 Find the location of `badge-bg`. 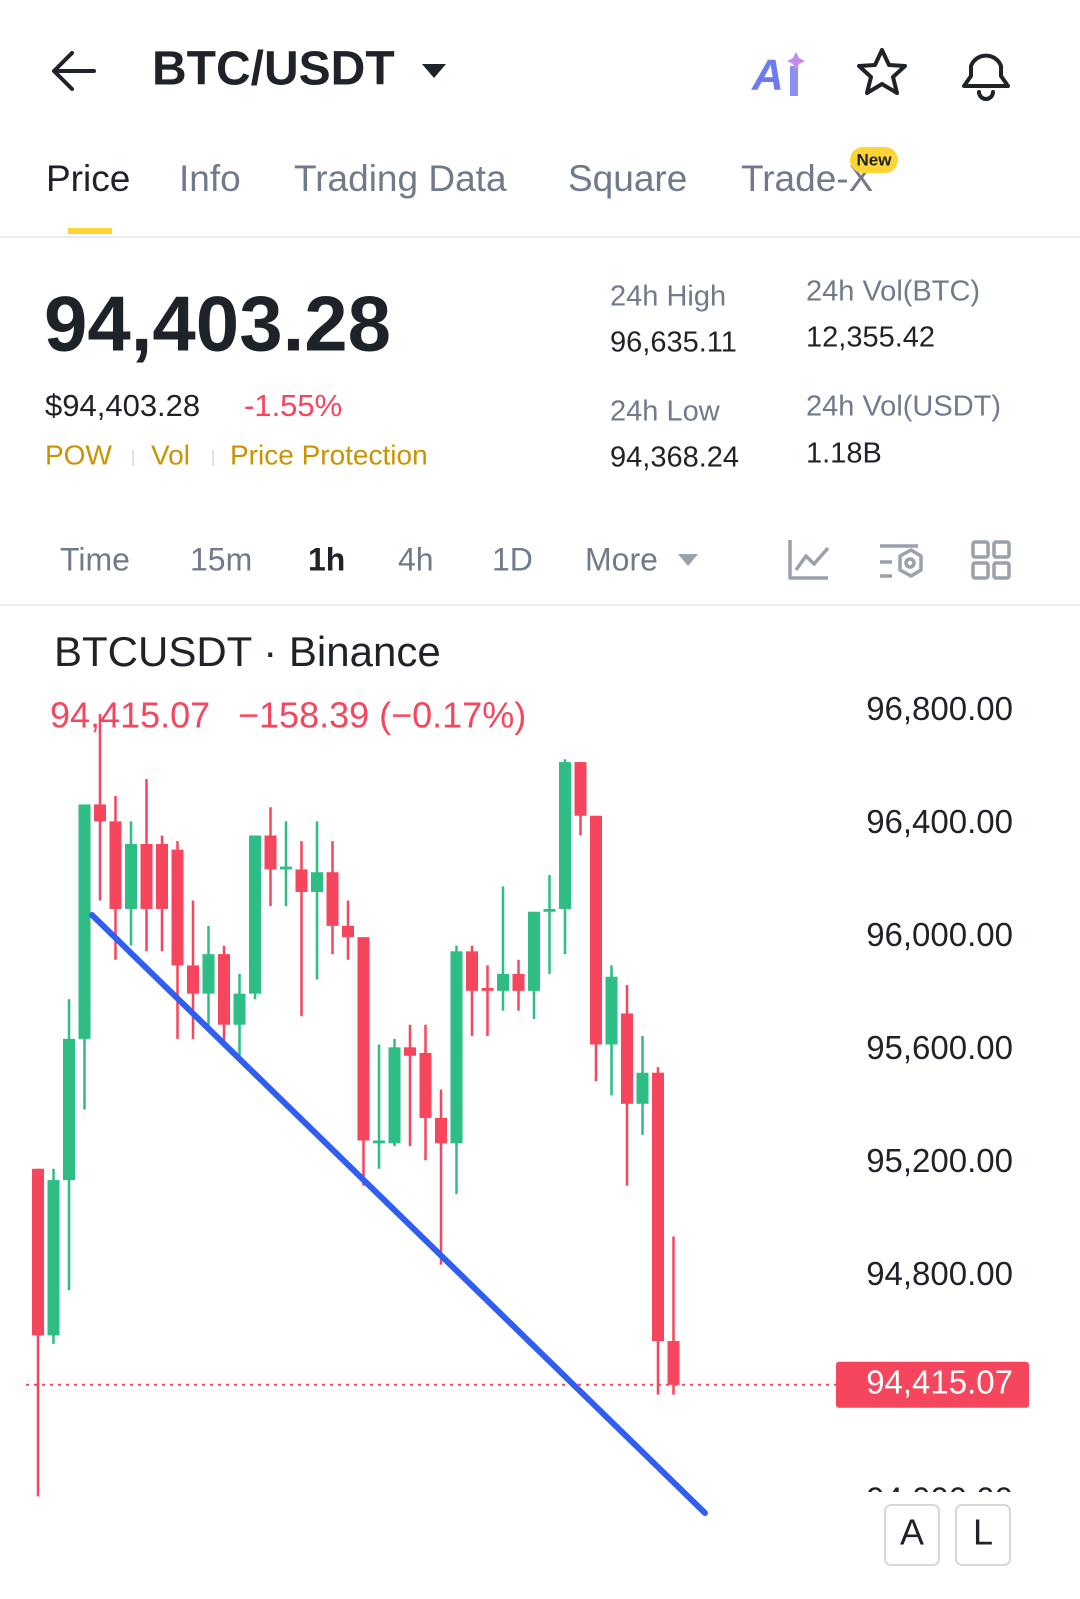

badge-bg is located at coordinates (874, 160).